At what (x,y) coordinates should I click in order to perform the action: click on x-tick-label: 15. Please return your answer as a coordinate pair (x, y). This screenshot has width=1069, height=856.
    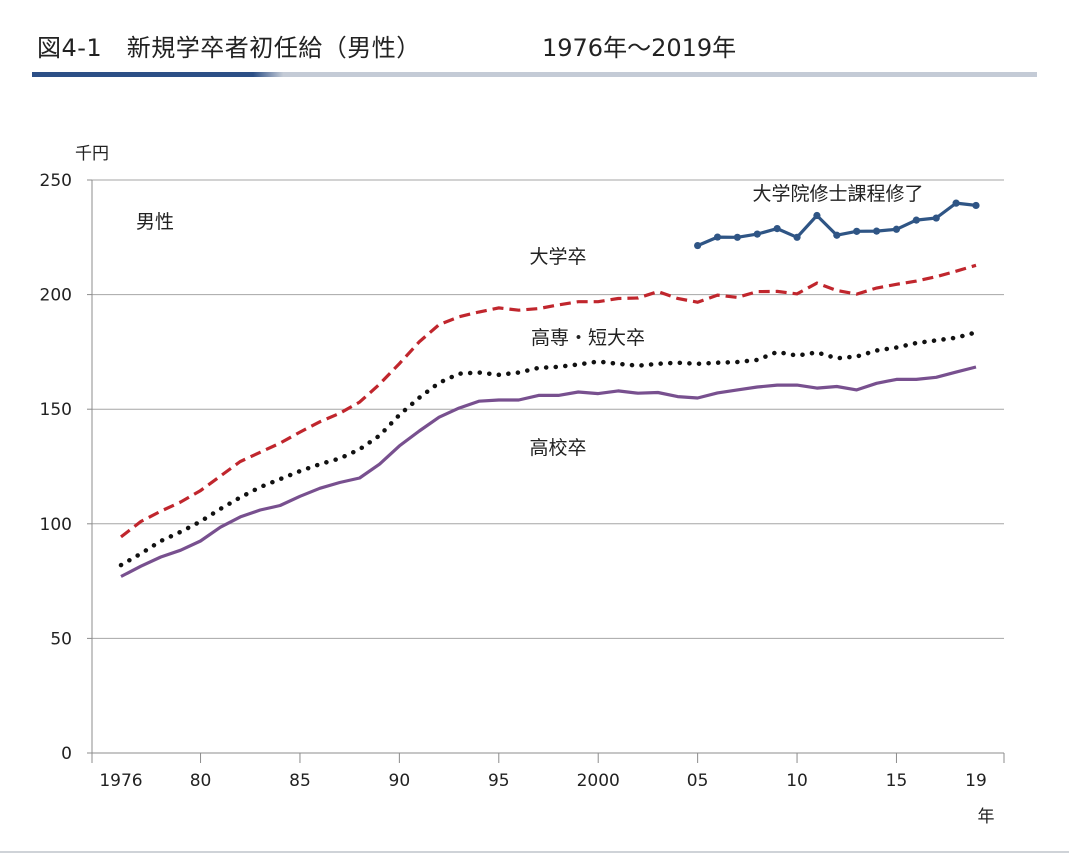
    Looking at the image, I should click on (897, 781).